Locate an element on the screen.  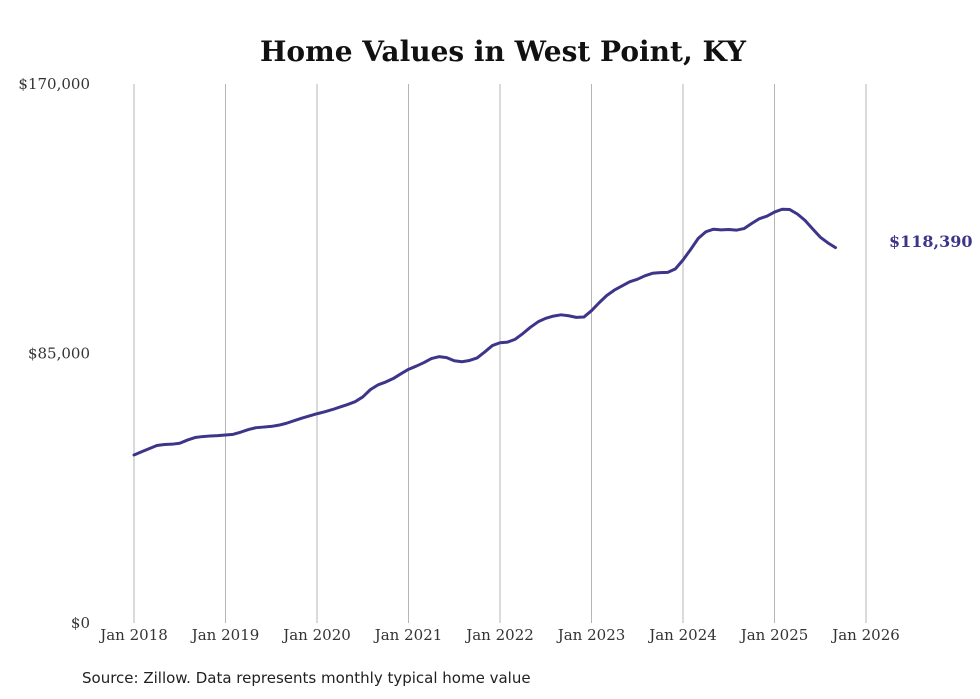
end-value-label: $118,390 is located at coordinates (931, 241).